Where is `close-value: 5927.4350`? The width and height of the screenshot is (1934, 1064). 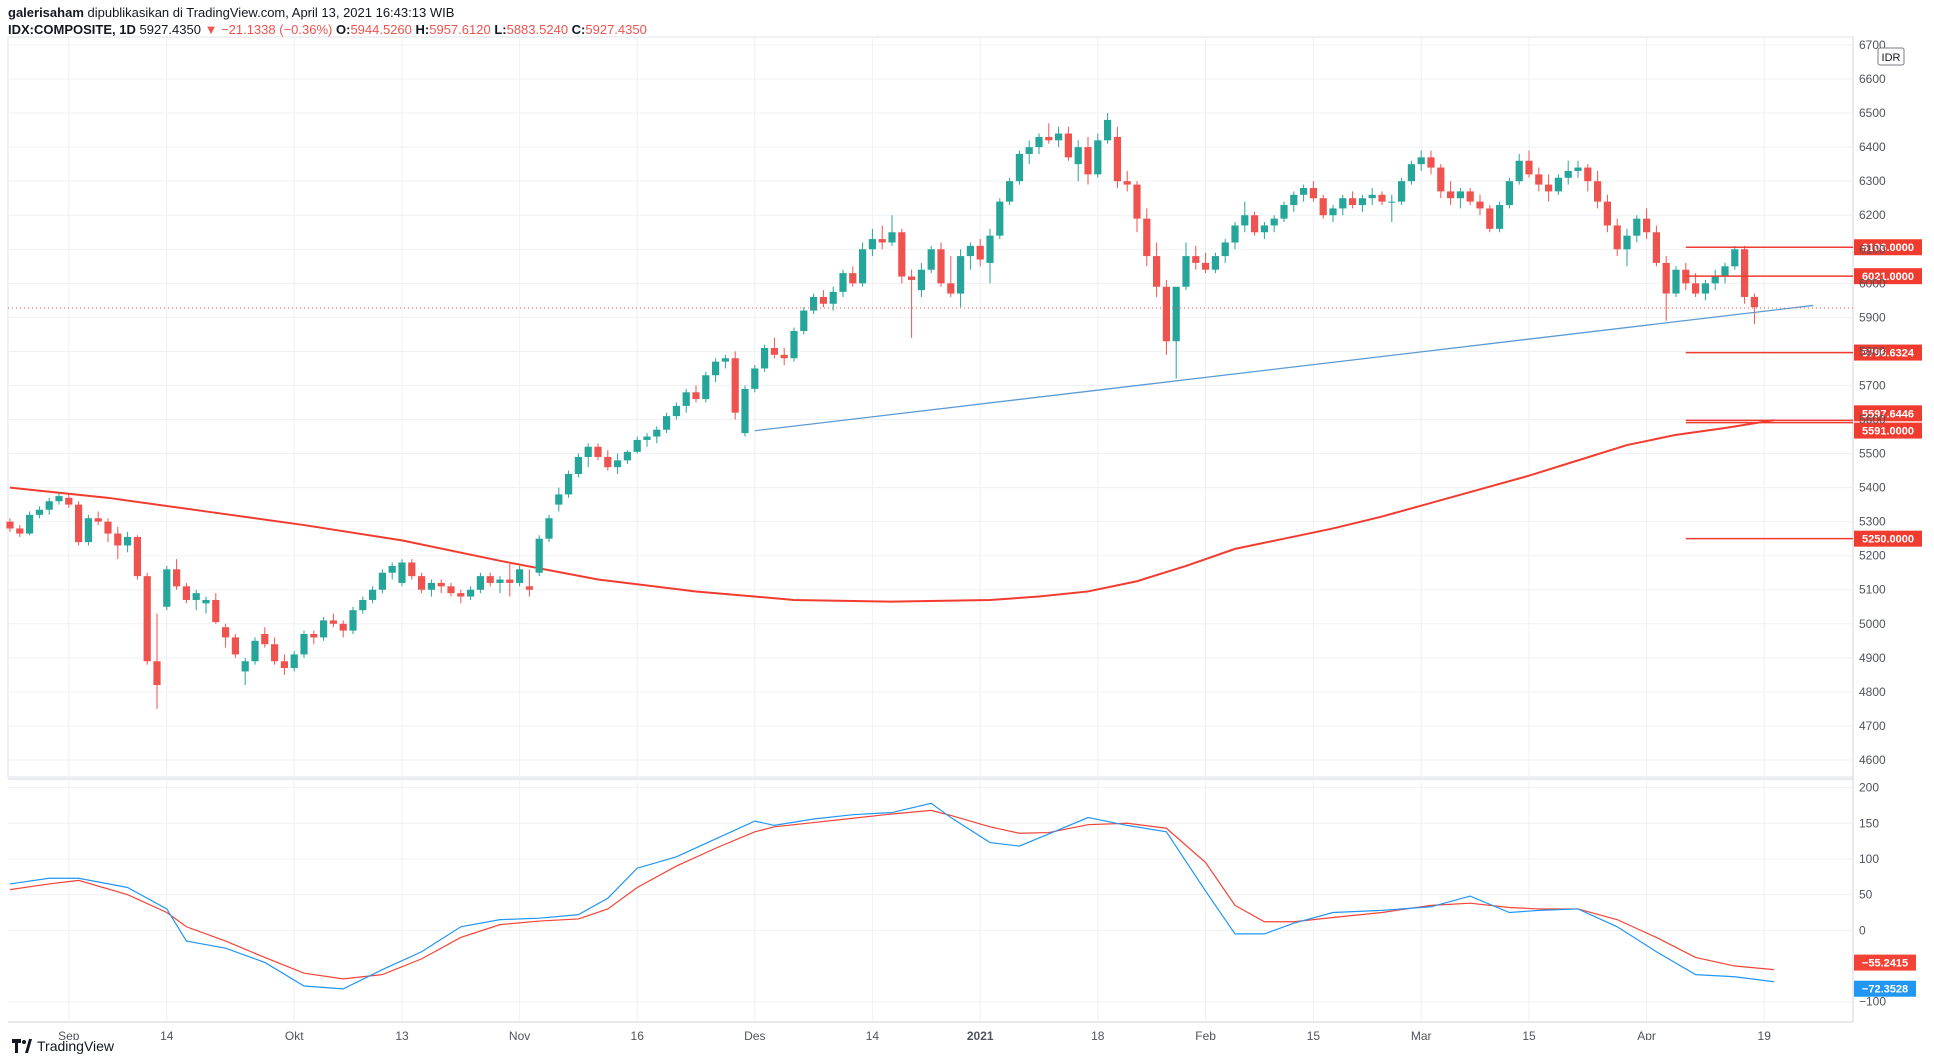 close-value: 5927.4350 is located at coordinates (616, 29).